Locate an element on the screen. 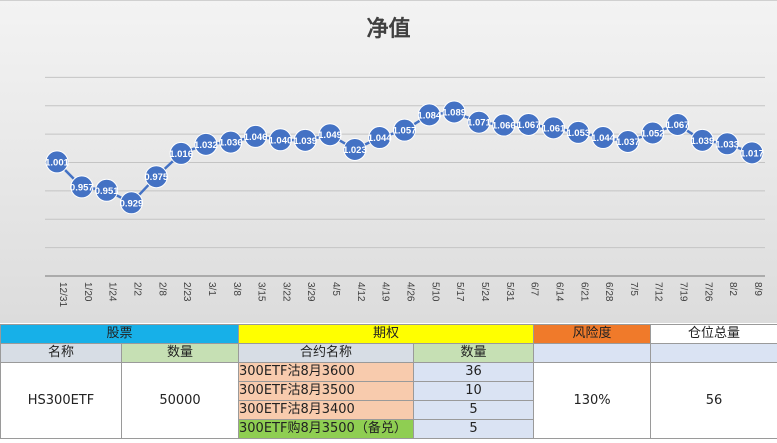 The width and height of the screenshot is (777, 443). x-tick-label: 4/5 is located at coordinates (335, 289).